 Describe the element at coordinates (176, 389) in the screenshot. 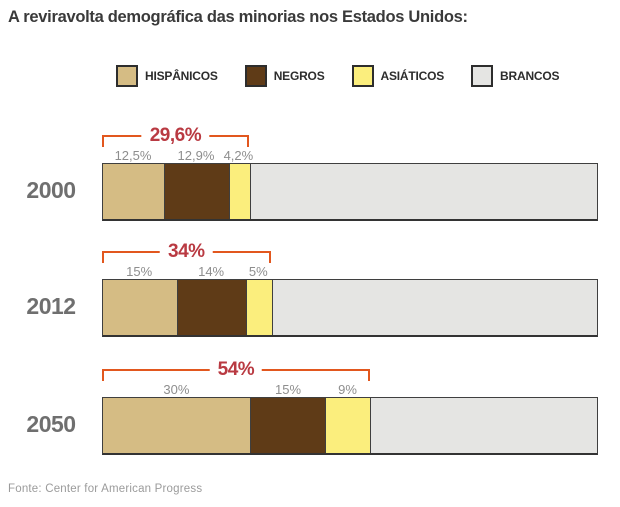

I see `segment-value-hispanicos: 30%` at that location.